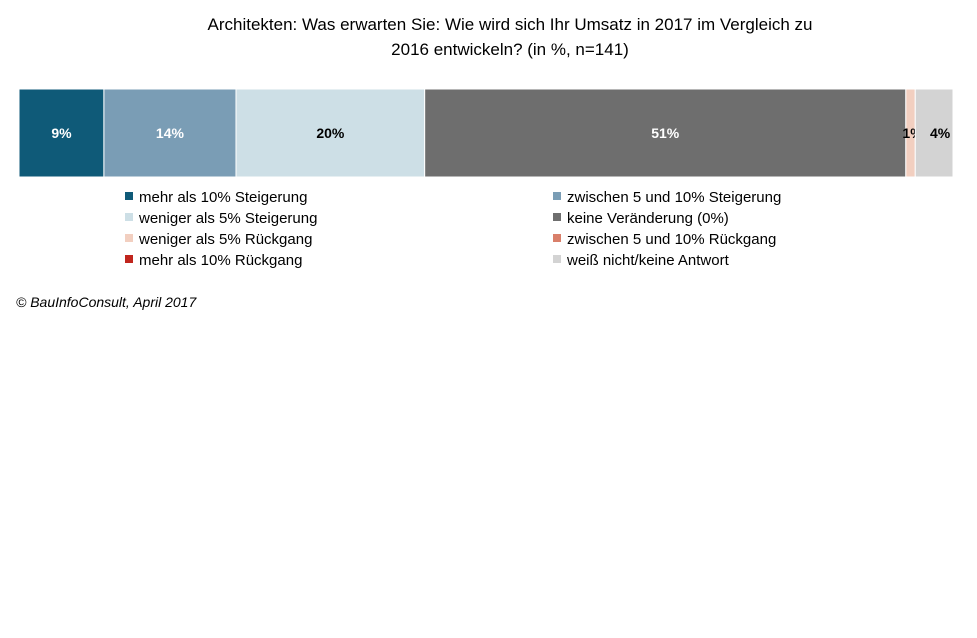 The height and width of the screenshot is (638, 977). Describe the element at coordinates (170, 133) in the screenshot. I see `bar-segment-label-1: 14%` at that location.